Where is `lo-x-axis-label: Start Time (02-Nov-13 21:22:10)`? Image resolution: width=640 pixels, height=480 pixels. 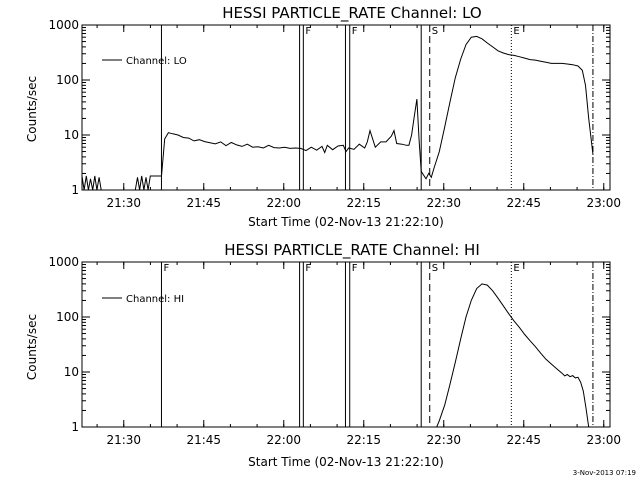
lo-x-axis-label: Start Time (02-Nov-13 21:22:10) is located at coordinates (346, 222).